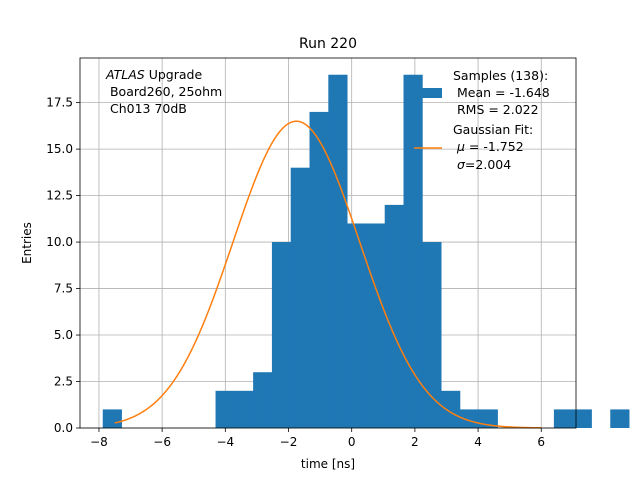  Describe the element at coordinates (496, 109) in the screenshot. I see `legend-samples-rms: RMS = 2.022` at that location.